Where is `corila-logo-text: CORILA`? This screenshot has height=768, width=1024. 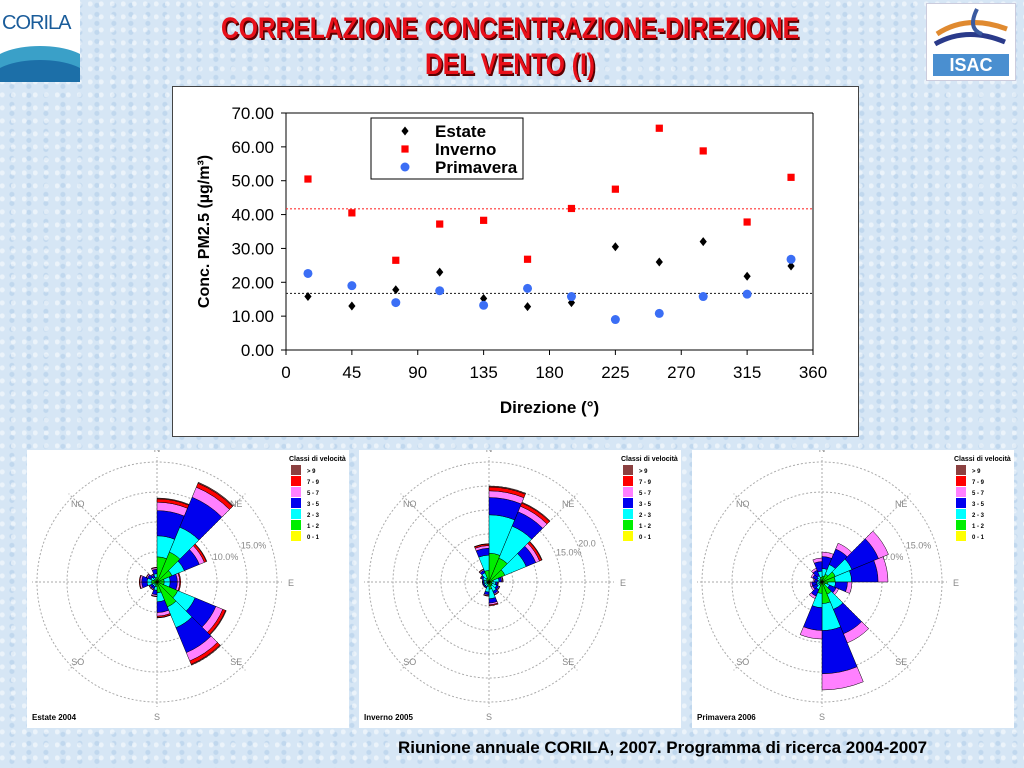
corila-logo-text: CORILA is located at coordinates (36, 23).